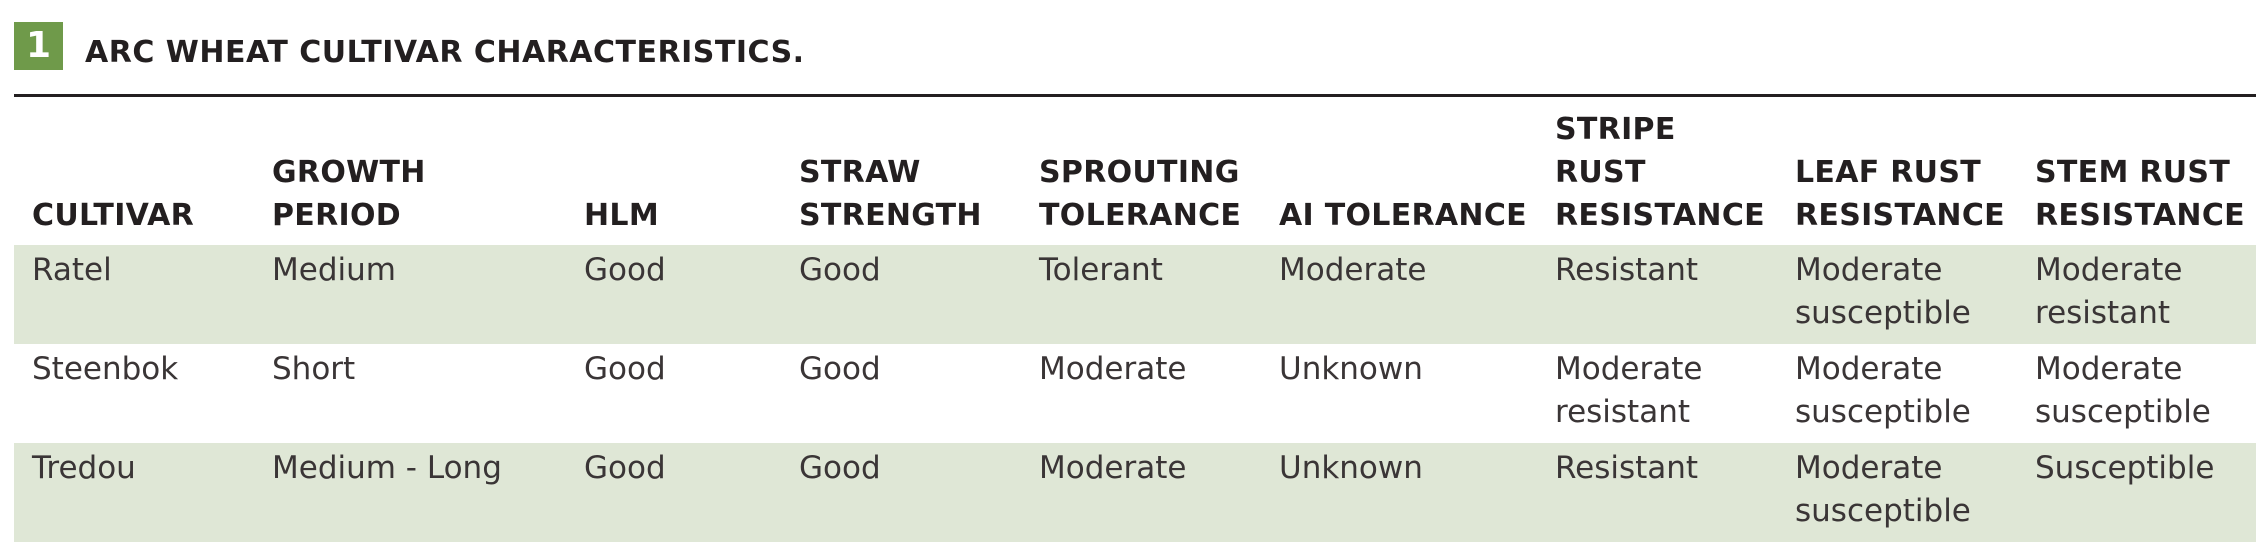 The height and width of the screenshot is (542, 2268). Describe the element at coordinates (1140, 194) in the screenshot. I see `column-header-sprouting-tolerance: SPROUTING TOLERANCE` at that location.